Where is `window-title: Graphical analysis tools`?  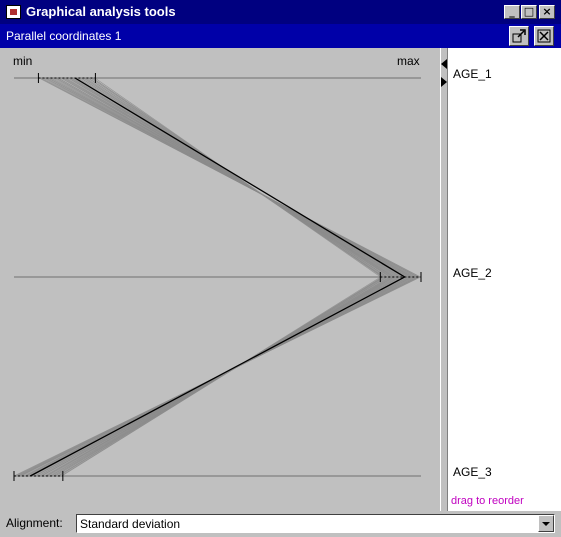
window-title: Graphical analysis tools is located at coordinates (101, 11).